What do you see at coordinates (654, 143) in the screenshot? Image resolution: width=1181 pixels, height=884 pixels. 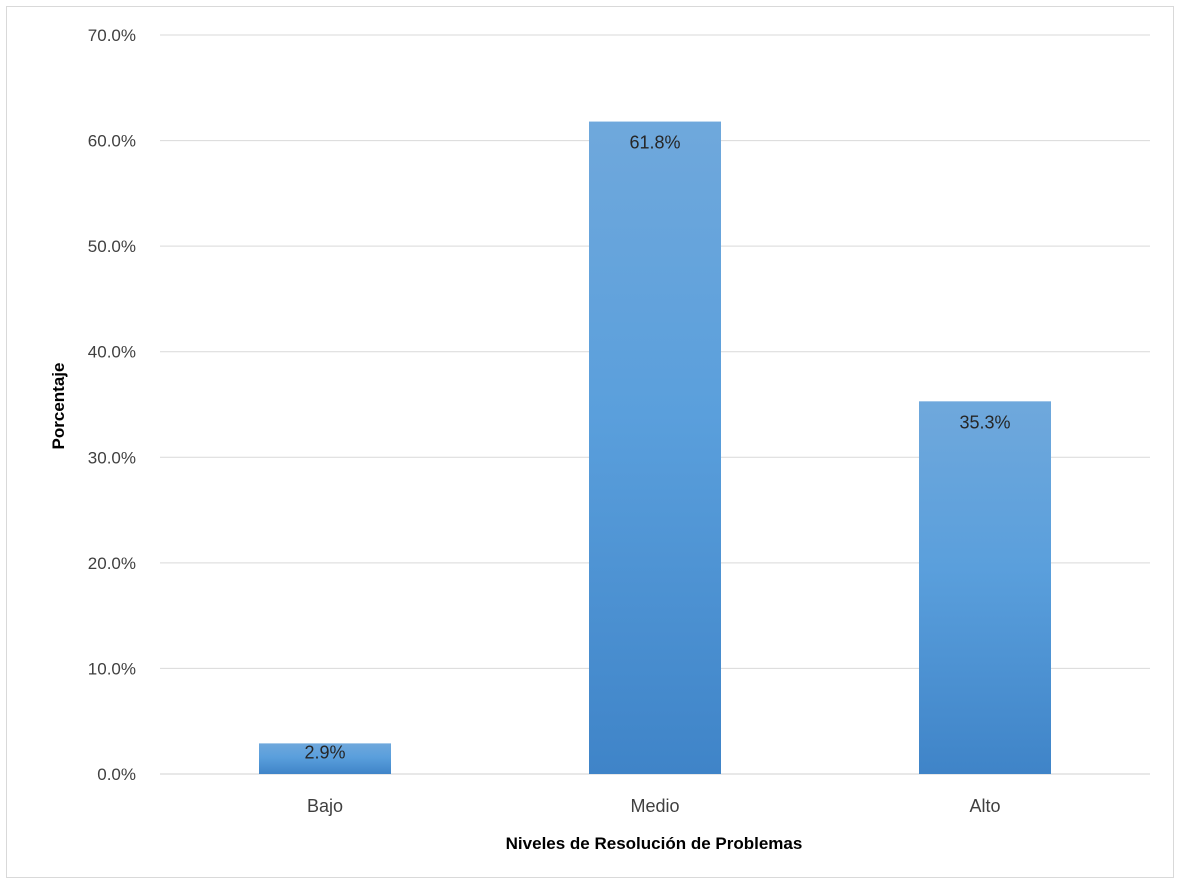 I see `data-label: 61.8%` at bounding box center [654, 143].